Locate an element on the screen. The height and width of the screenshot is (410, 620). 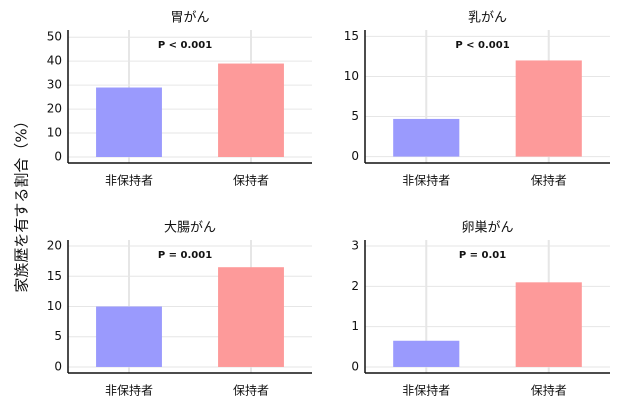
y-axis-label: 家族歴を有する割合（%） is located at coordinates (22, 202).